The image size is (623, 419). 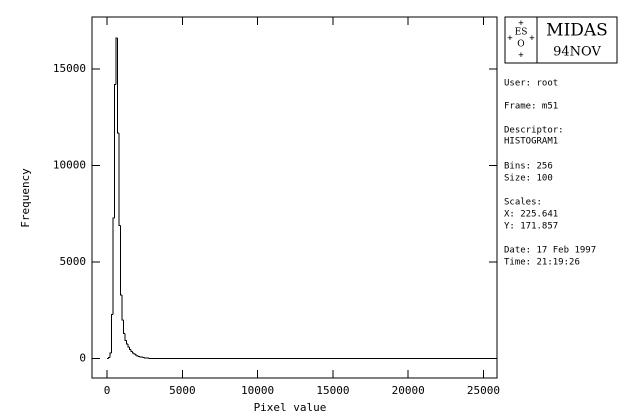 I want to click on info-line: Descriptor:, so click(x=534, y=131).